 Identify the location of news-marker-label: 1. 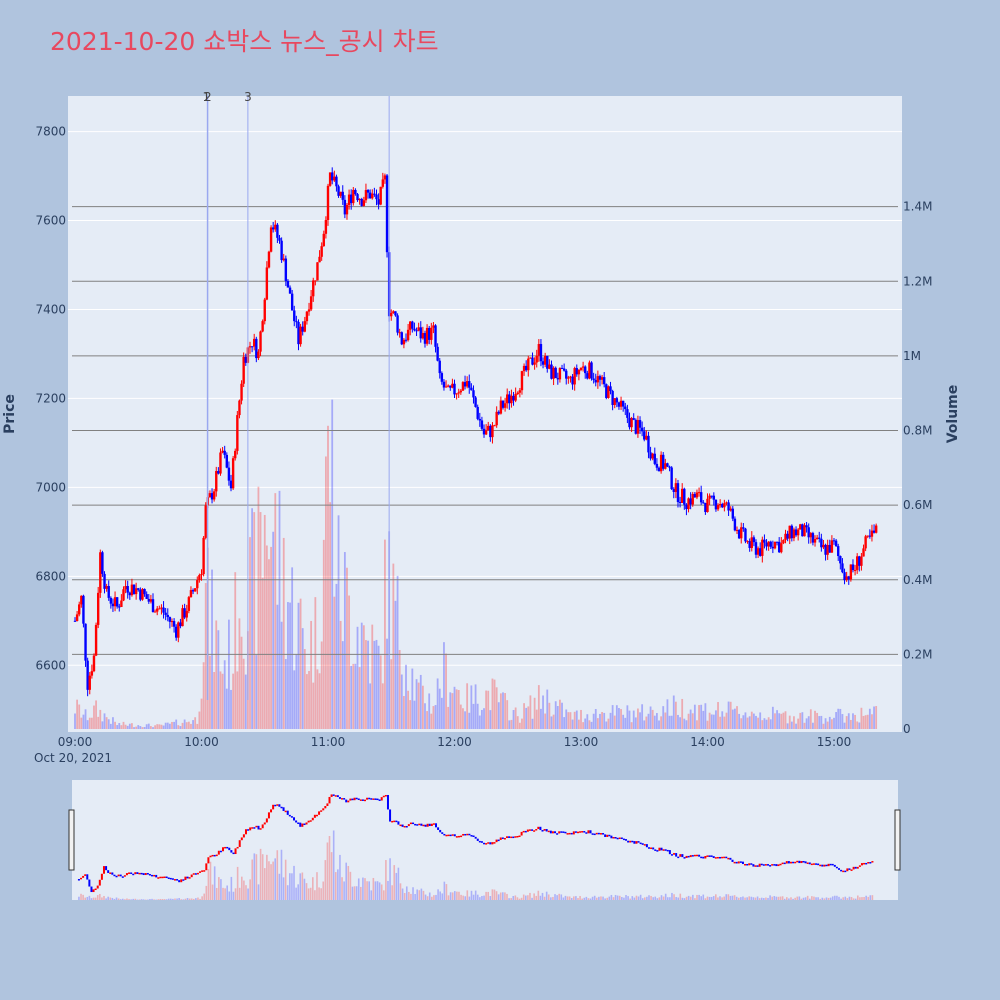
(207, 97).